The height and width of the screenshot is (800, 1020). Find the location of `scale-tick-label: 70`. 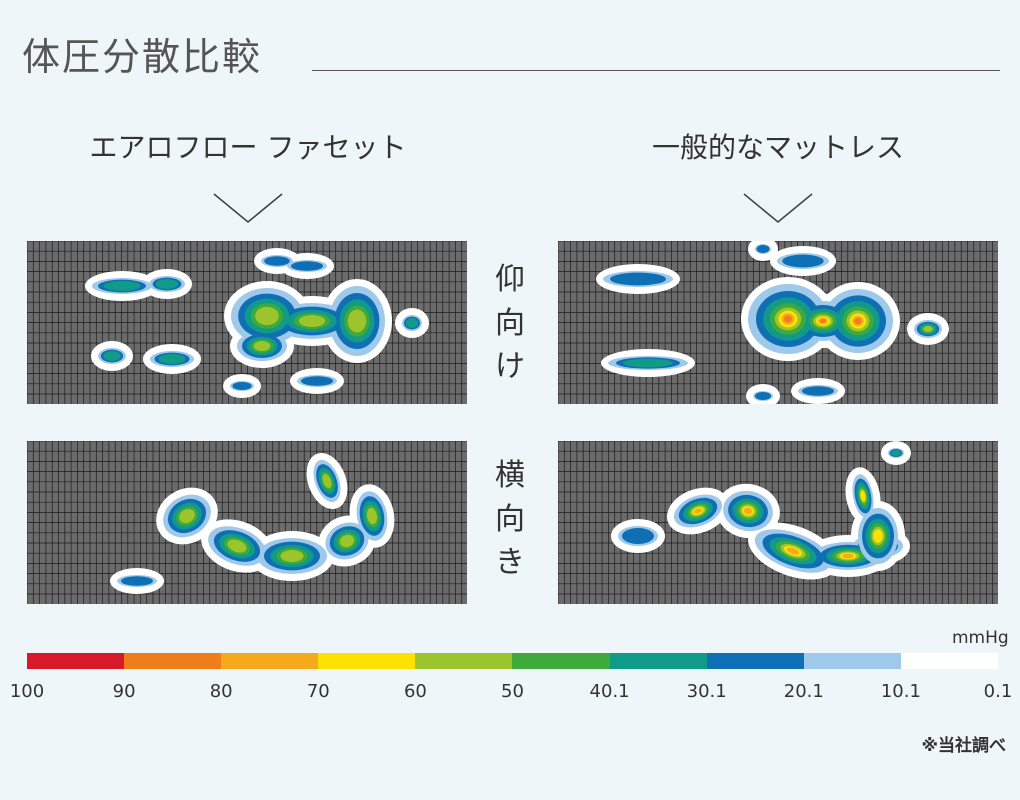

scale-tick-label: 70 is located at coordinates (318, 691).